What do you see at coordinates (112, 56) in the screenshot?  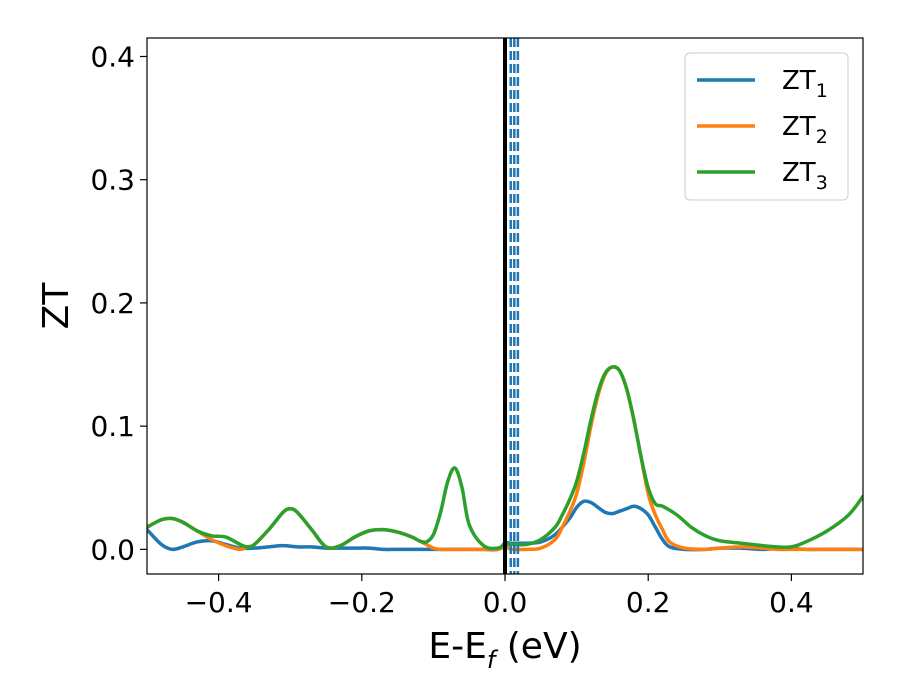 I see `y-tick-label: 0.4` at bounding box center [112, 56].